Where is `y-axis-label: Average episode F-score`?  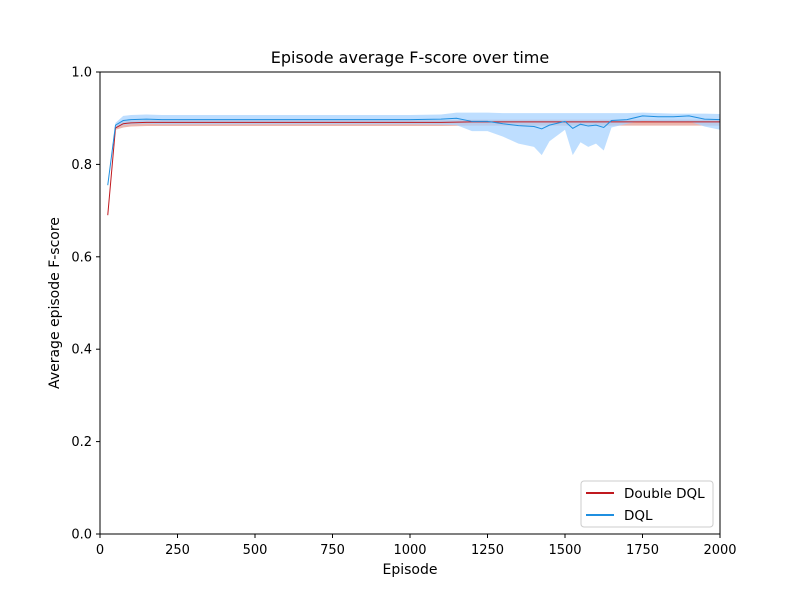
y-axis-label: Average episode F-score is located at coordinates (55, 303).